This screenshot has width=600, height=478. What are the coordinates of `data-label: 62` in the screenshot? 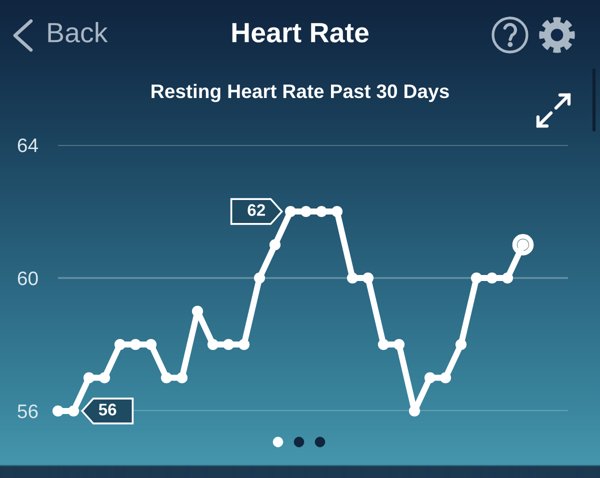 It's located at (257, 210).